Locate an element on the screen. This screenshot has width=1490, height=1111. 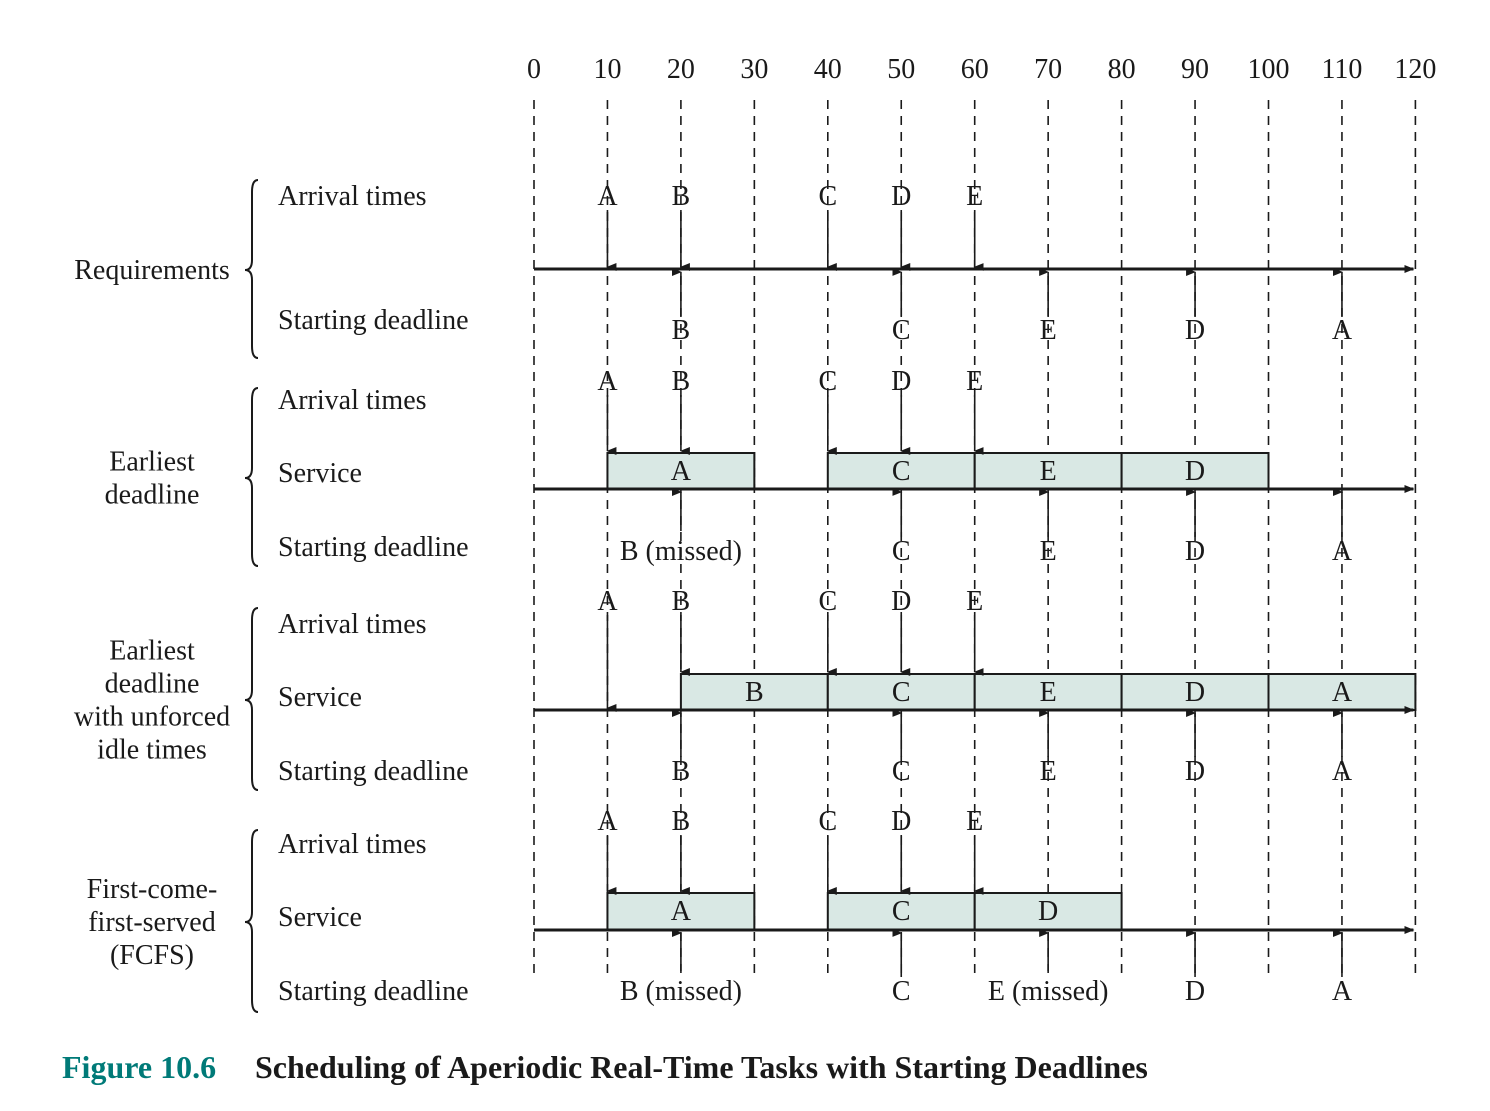
time-tick-label: 20 is located at coordinates (681, 69).